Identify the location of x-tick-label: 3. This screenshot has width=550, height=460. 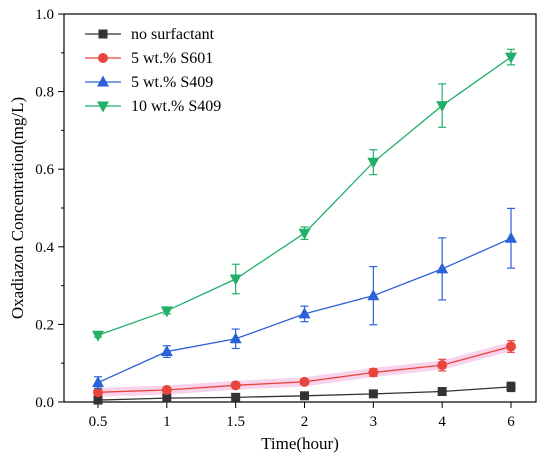
(374, 422).